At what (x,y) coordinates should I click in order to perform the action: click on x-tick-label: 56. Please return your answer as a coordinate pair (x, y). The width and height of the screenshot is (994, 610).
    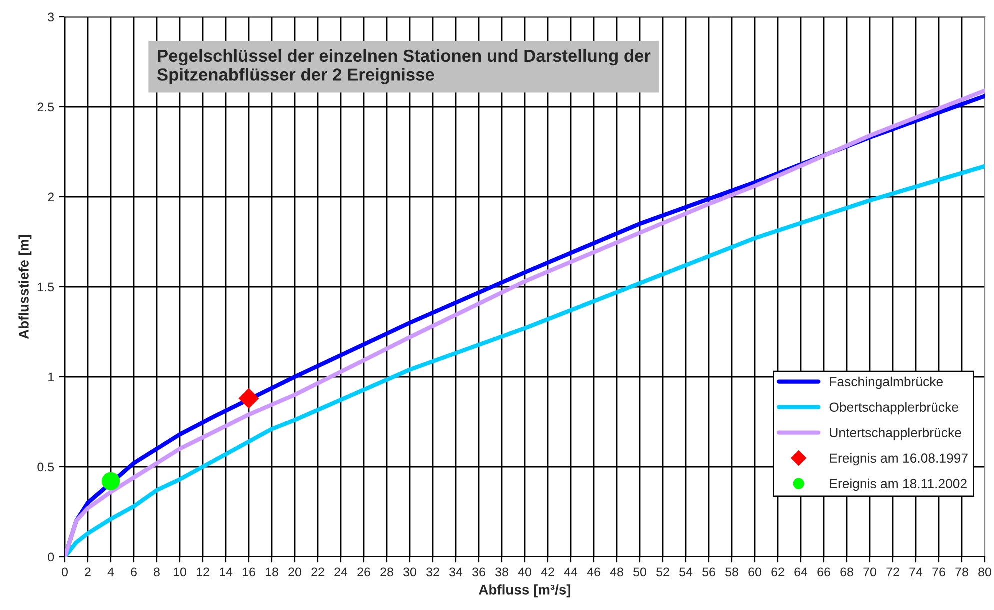
    Looking at the image, I should click on (709, 572).